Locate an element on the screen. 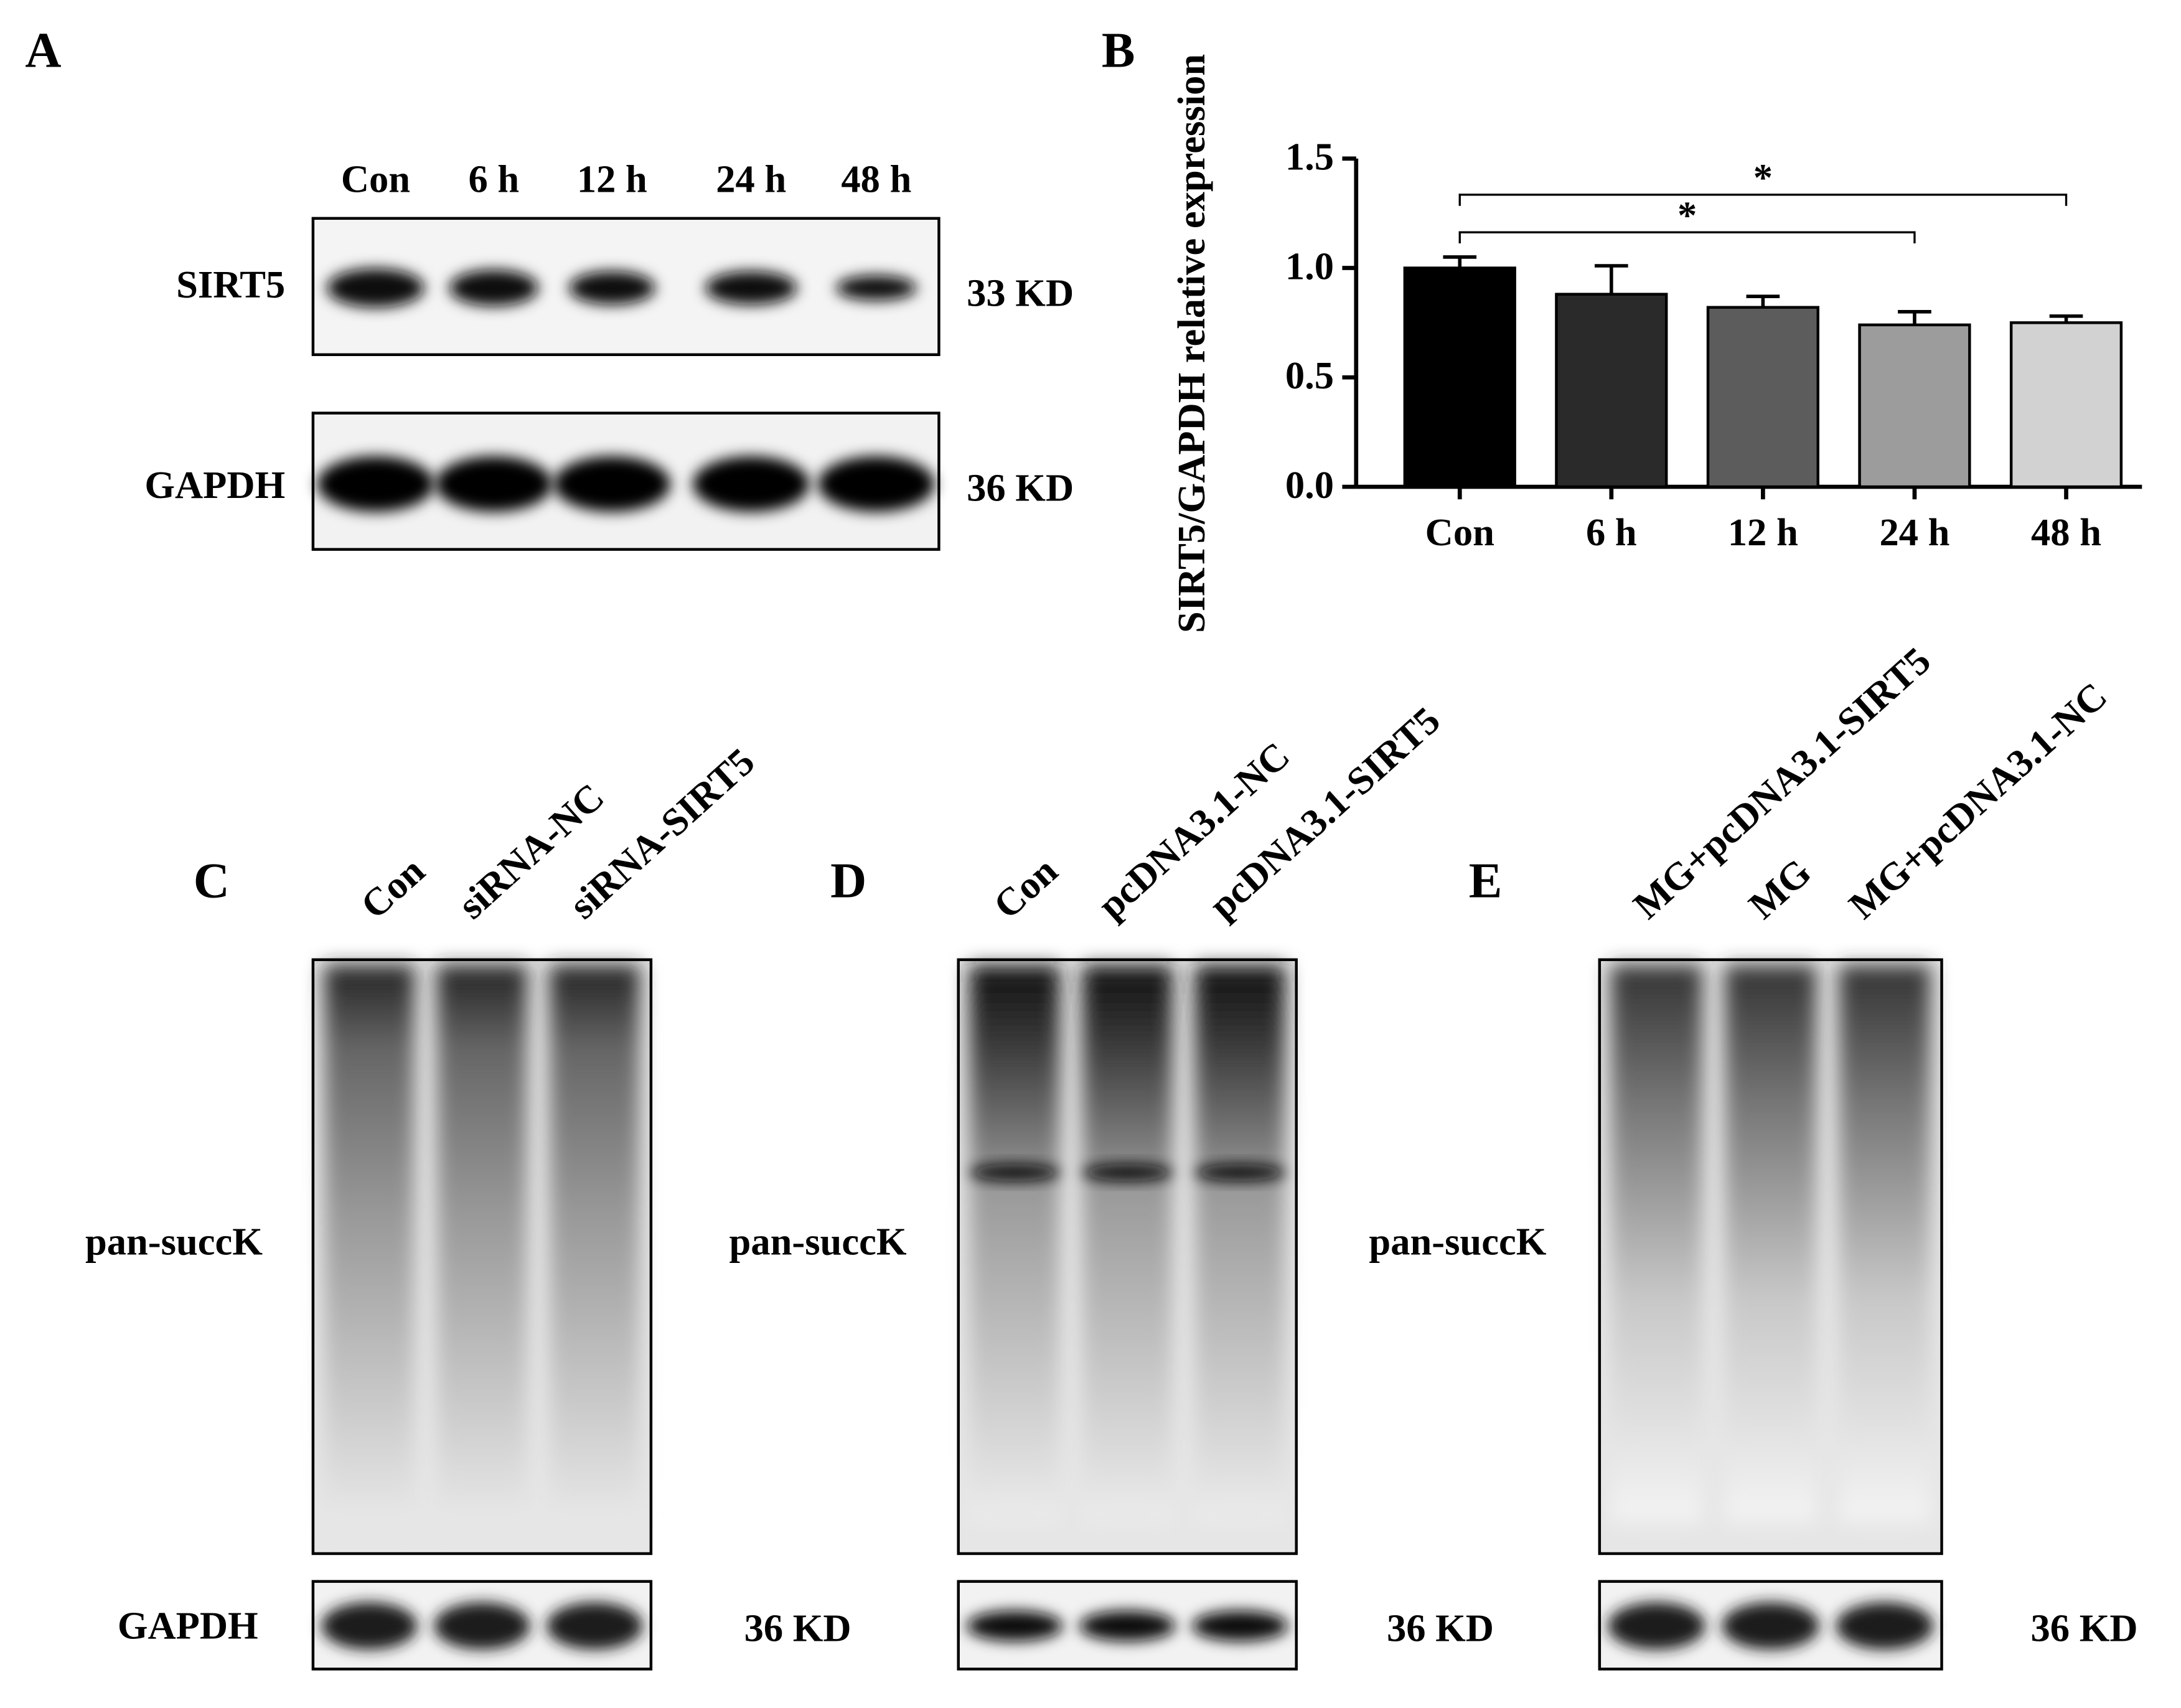 The image size is (2181, 1708). band-label: SIRT5 is located at coordinates (230, 284).